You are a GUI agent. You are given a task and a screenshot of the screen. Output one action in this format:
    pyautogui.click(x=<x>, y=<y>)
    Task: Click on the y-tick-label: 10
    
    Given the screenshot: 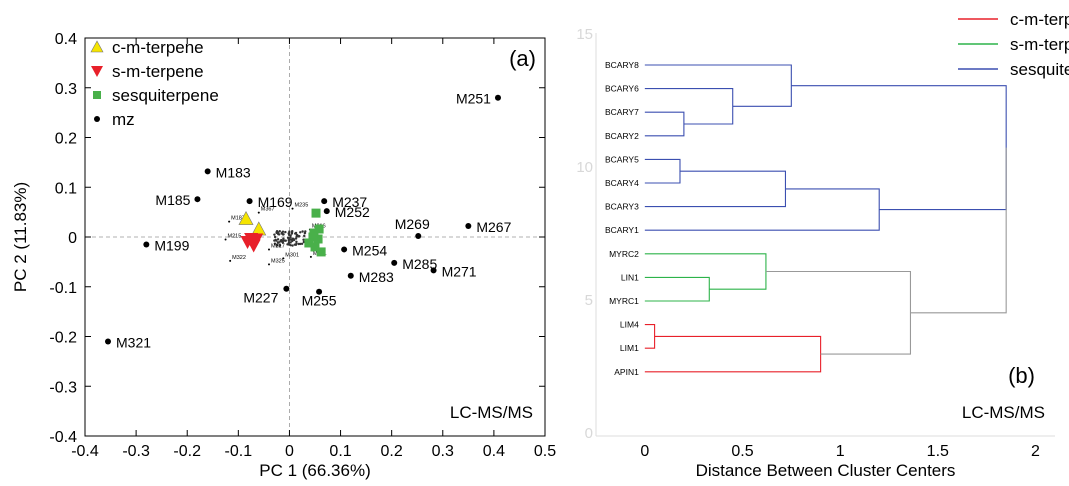 What is the action you would take?
    pyautogui.click(x=584, y=167)
    